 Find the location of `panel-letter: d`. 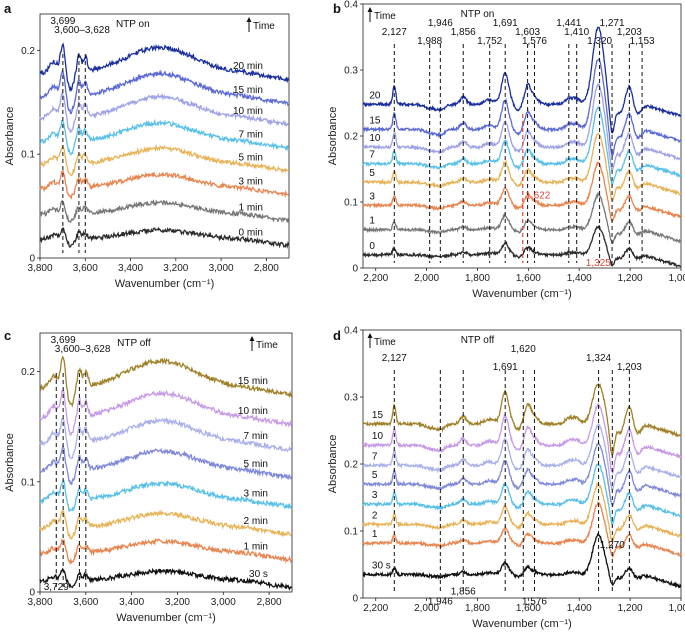

panel-letter: d is located at coordinates (337, 335).